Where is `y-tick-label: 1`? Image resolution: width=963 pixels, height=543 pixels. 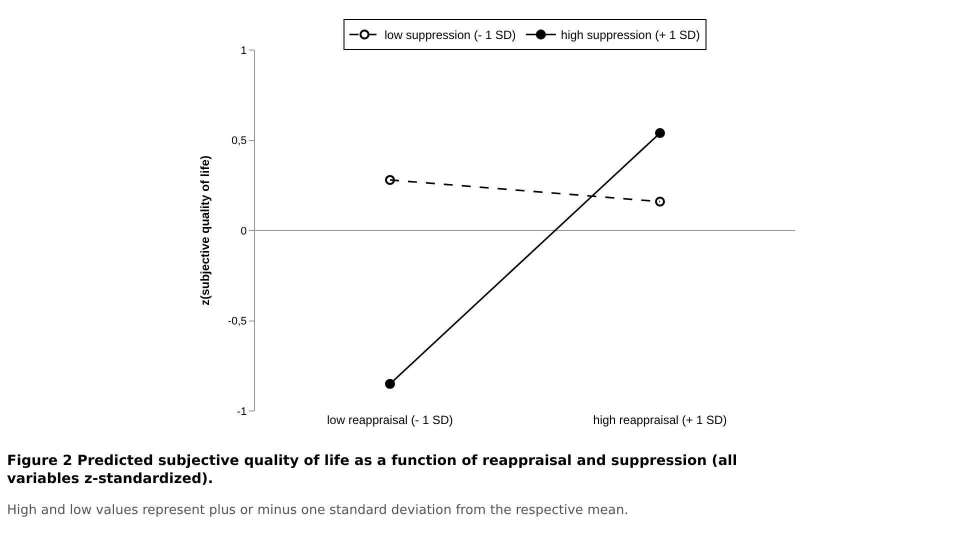 y-tick-label: 1 is located at coordinates (243, 50).